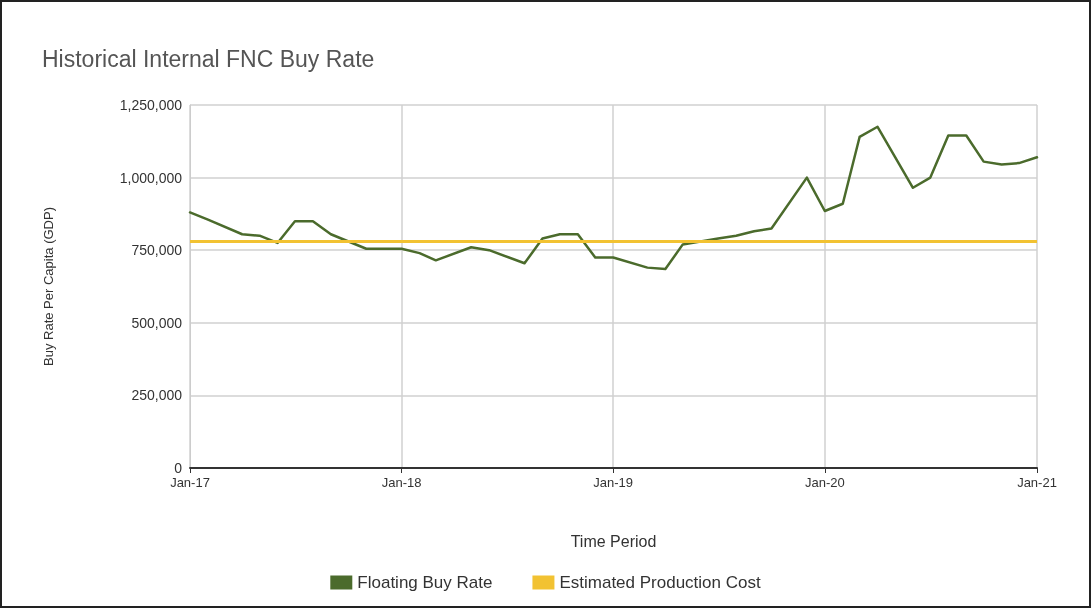 The image size is (1091, 608). What do you see at coordinates (178, 468) in the screenshot?
I see `y-tick-label: 0` at bounding box center [178, 468].